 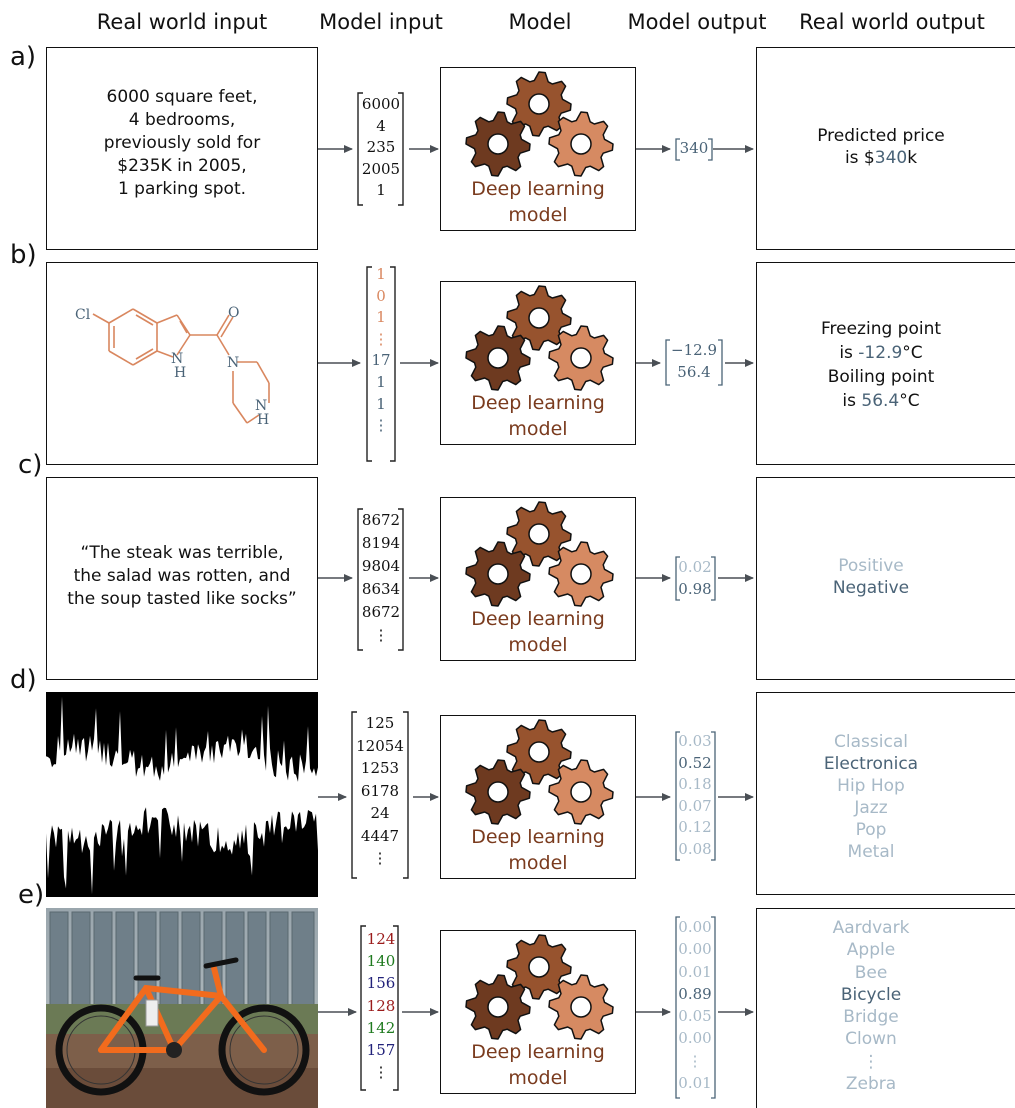 I want to click on class-bee: Bee, so click(x=871, y=972).